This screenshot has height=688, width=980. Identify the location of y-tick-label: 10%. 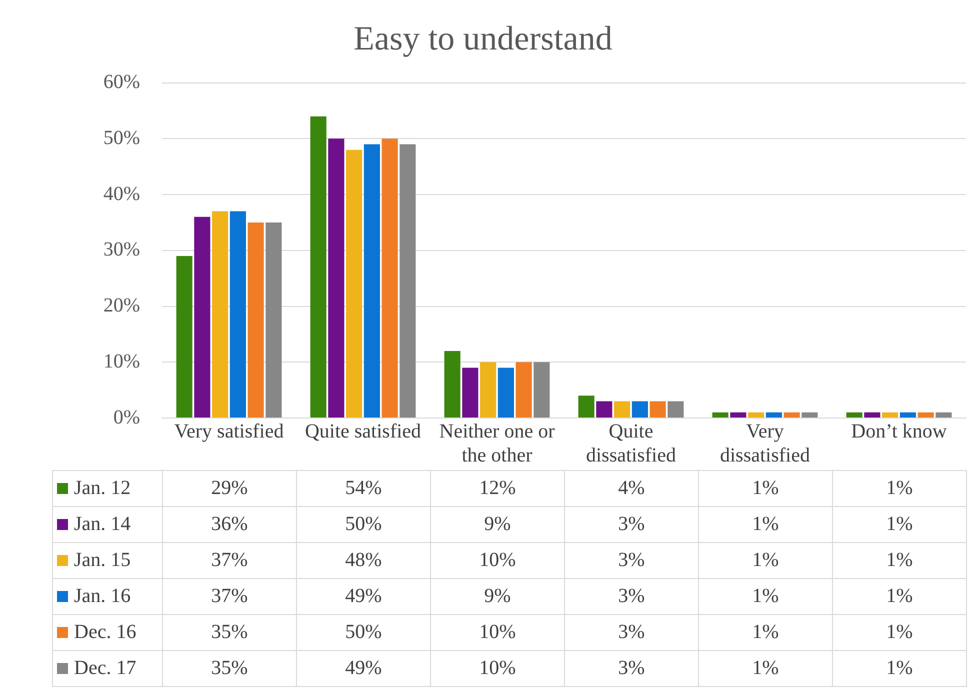
(121, 361).